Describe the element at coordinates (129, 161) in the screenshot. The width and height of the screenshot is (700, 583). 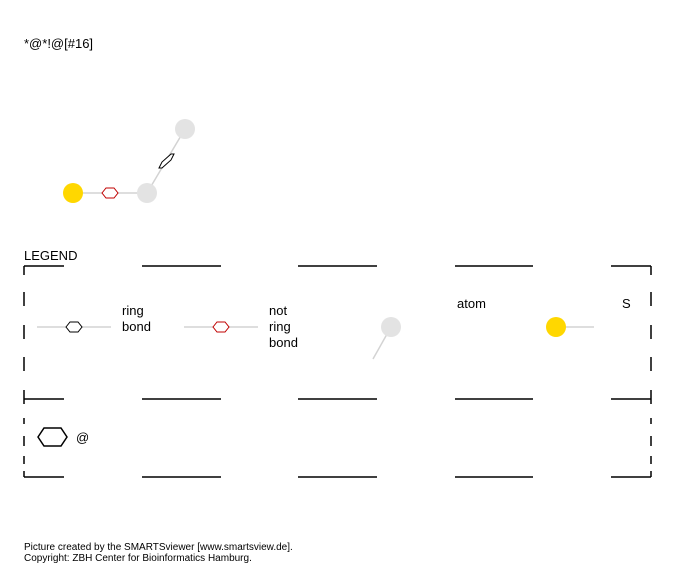
I see `molecule` at that location.